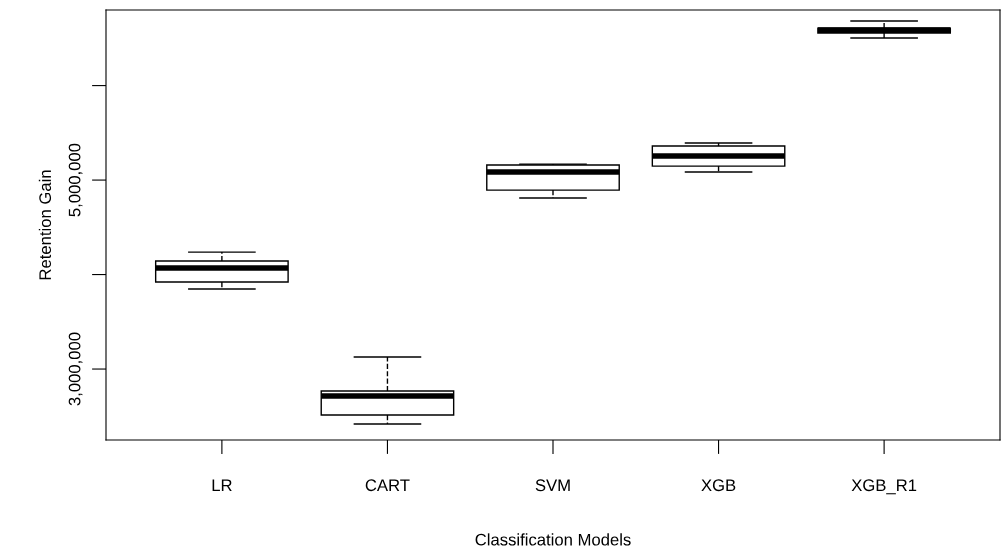 The width and height of the screenshot is (1003, 548). What do you see at coordinates (222, 485) in the screenshot?
I see `x-tick-label: LR` at bounding box center [222, 485].